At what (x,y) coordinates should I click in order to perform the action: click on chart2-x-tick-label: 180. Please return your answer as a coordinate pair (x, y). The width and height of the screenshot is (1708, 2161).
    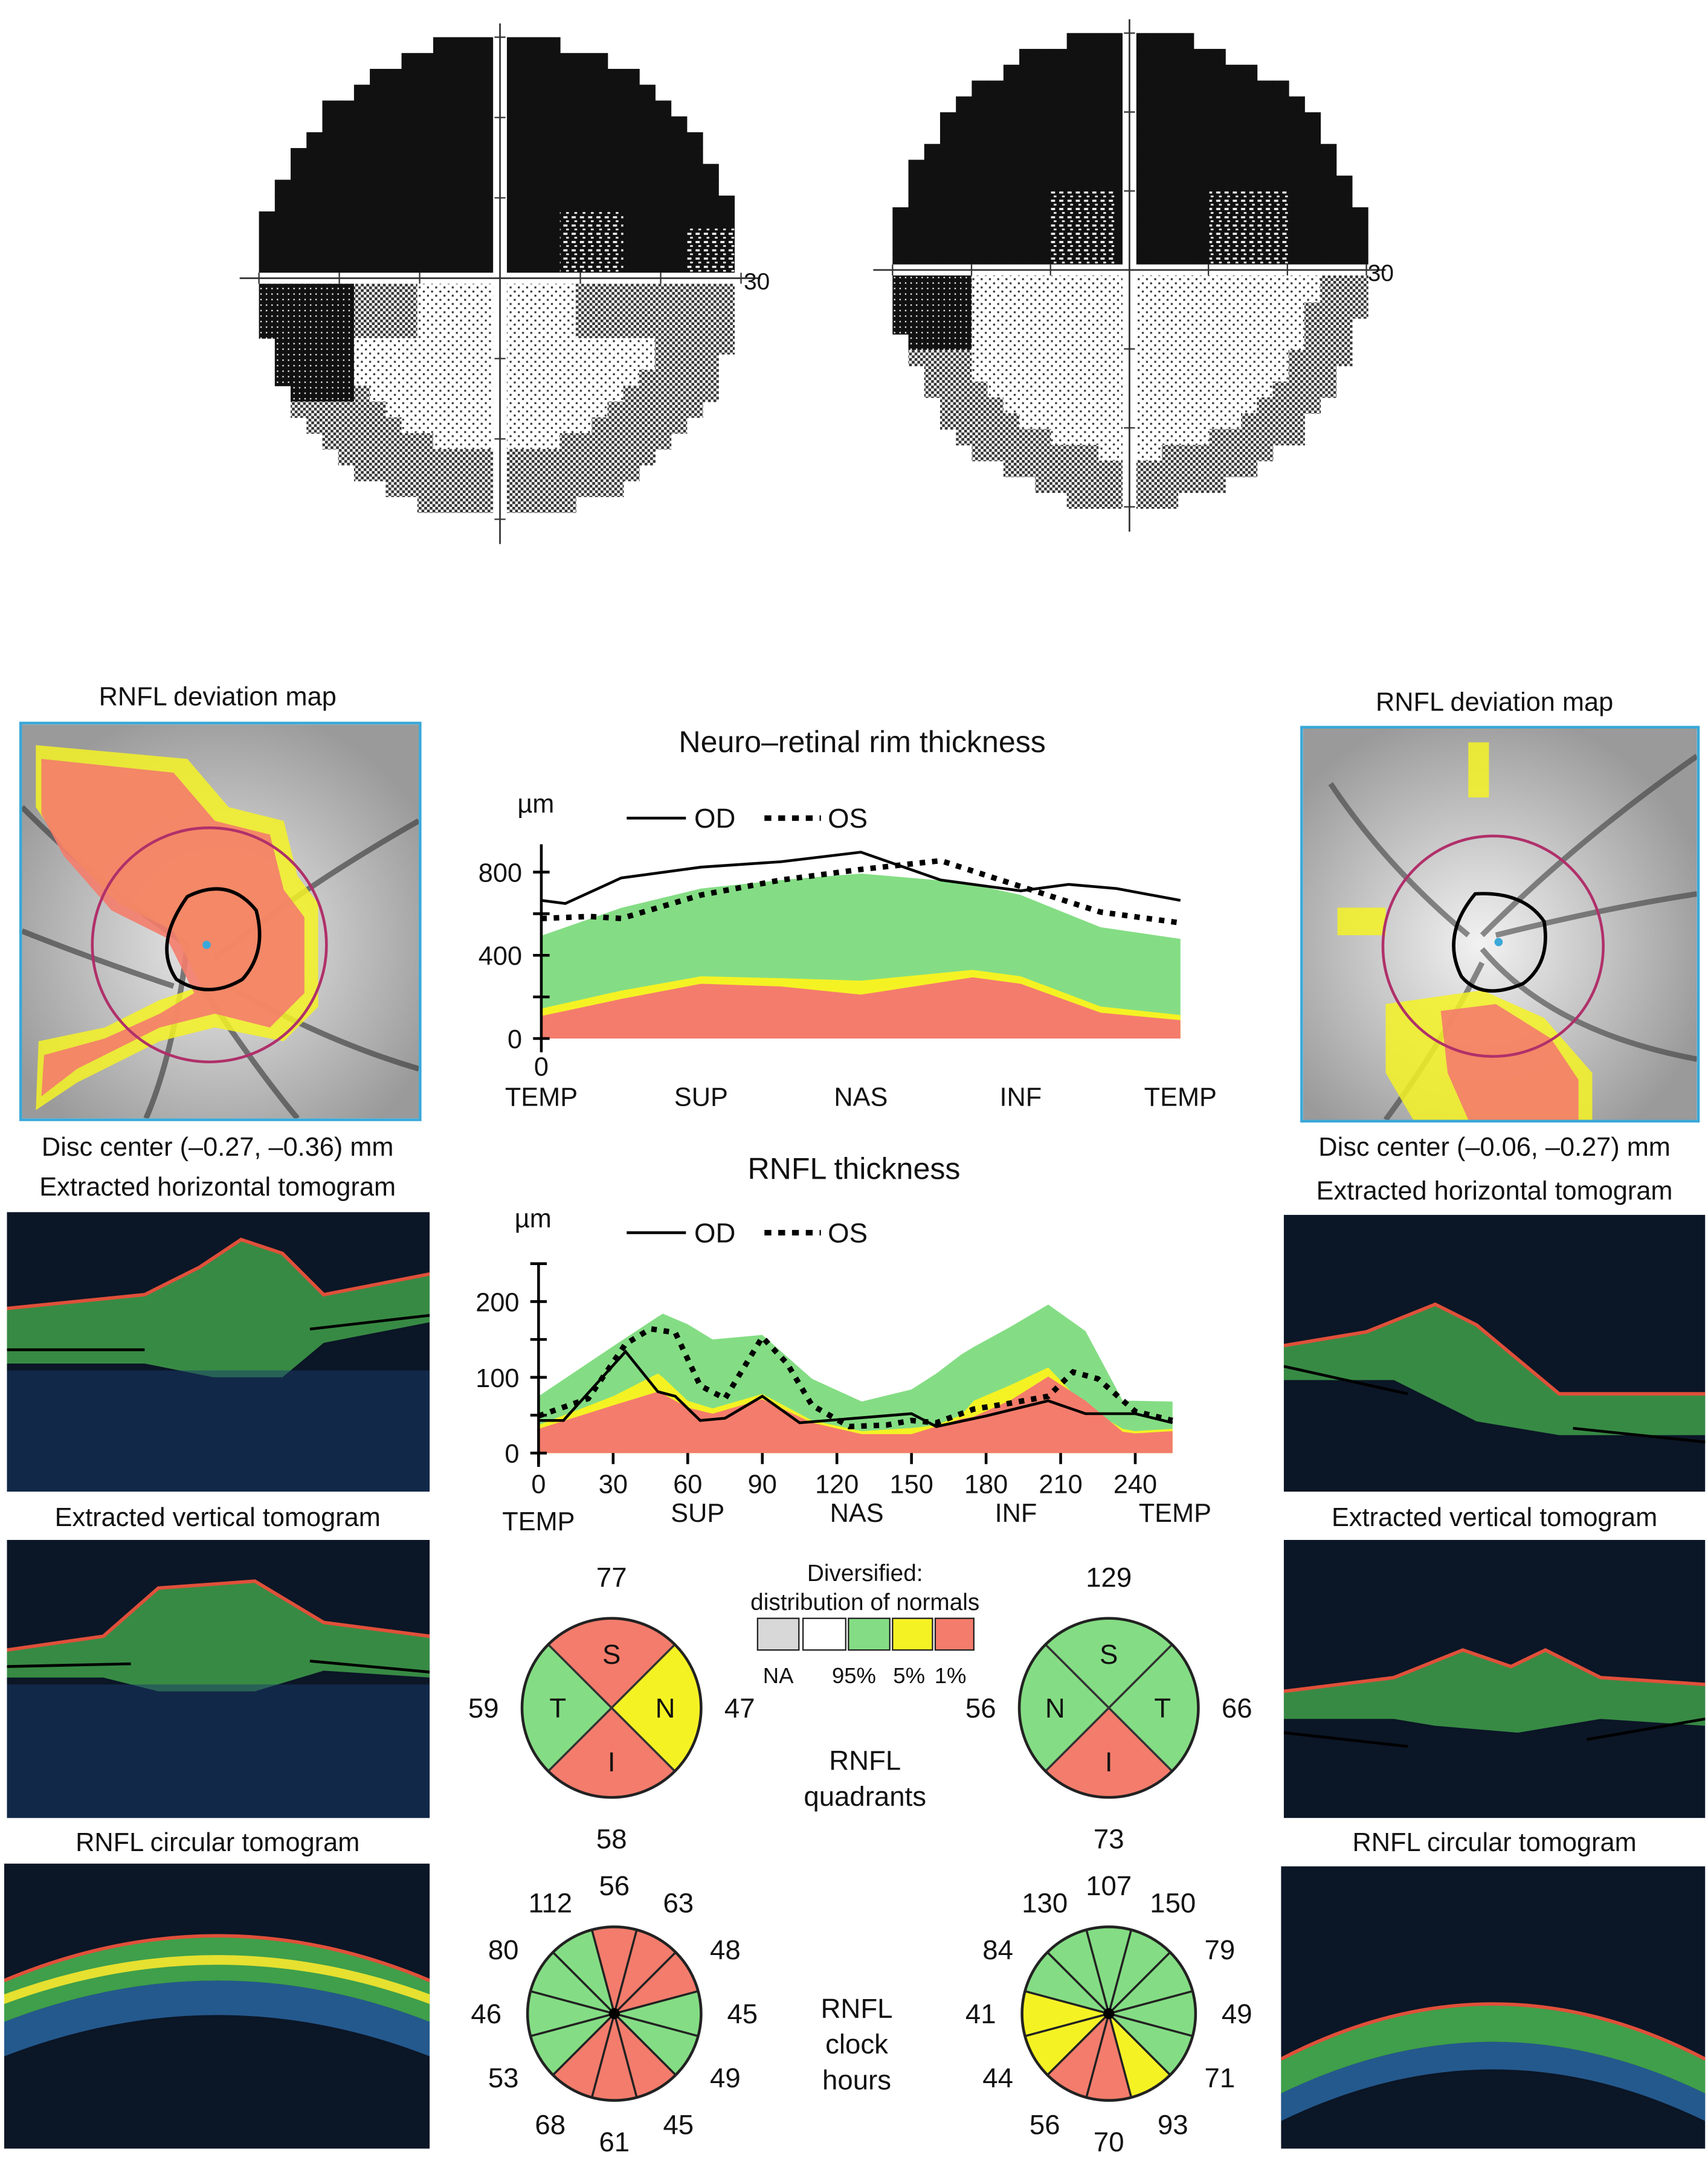
    Looking at the image, I should click on (986, 1484).